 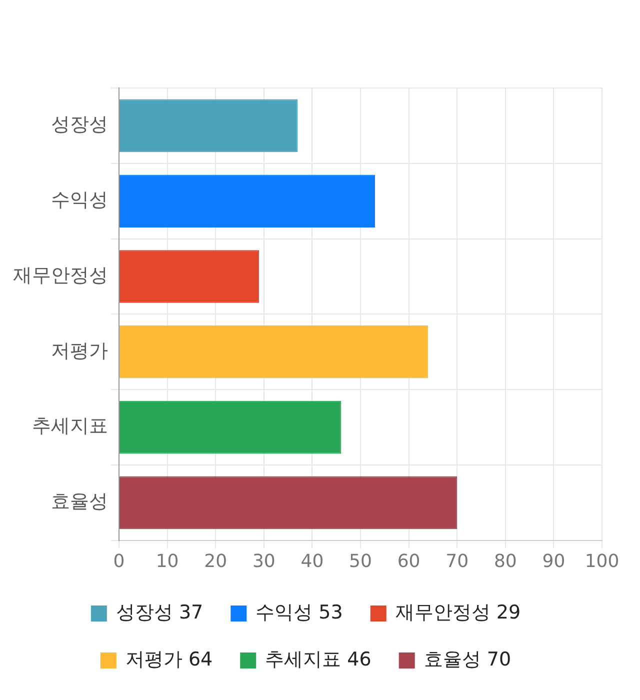 What do you see at coordinates (505, 561) in the screenshot?
I see `x-tick-label: 80` at bounding box center [505, 561].